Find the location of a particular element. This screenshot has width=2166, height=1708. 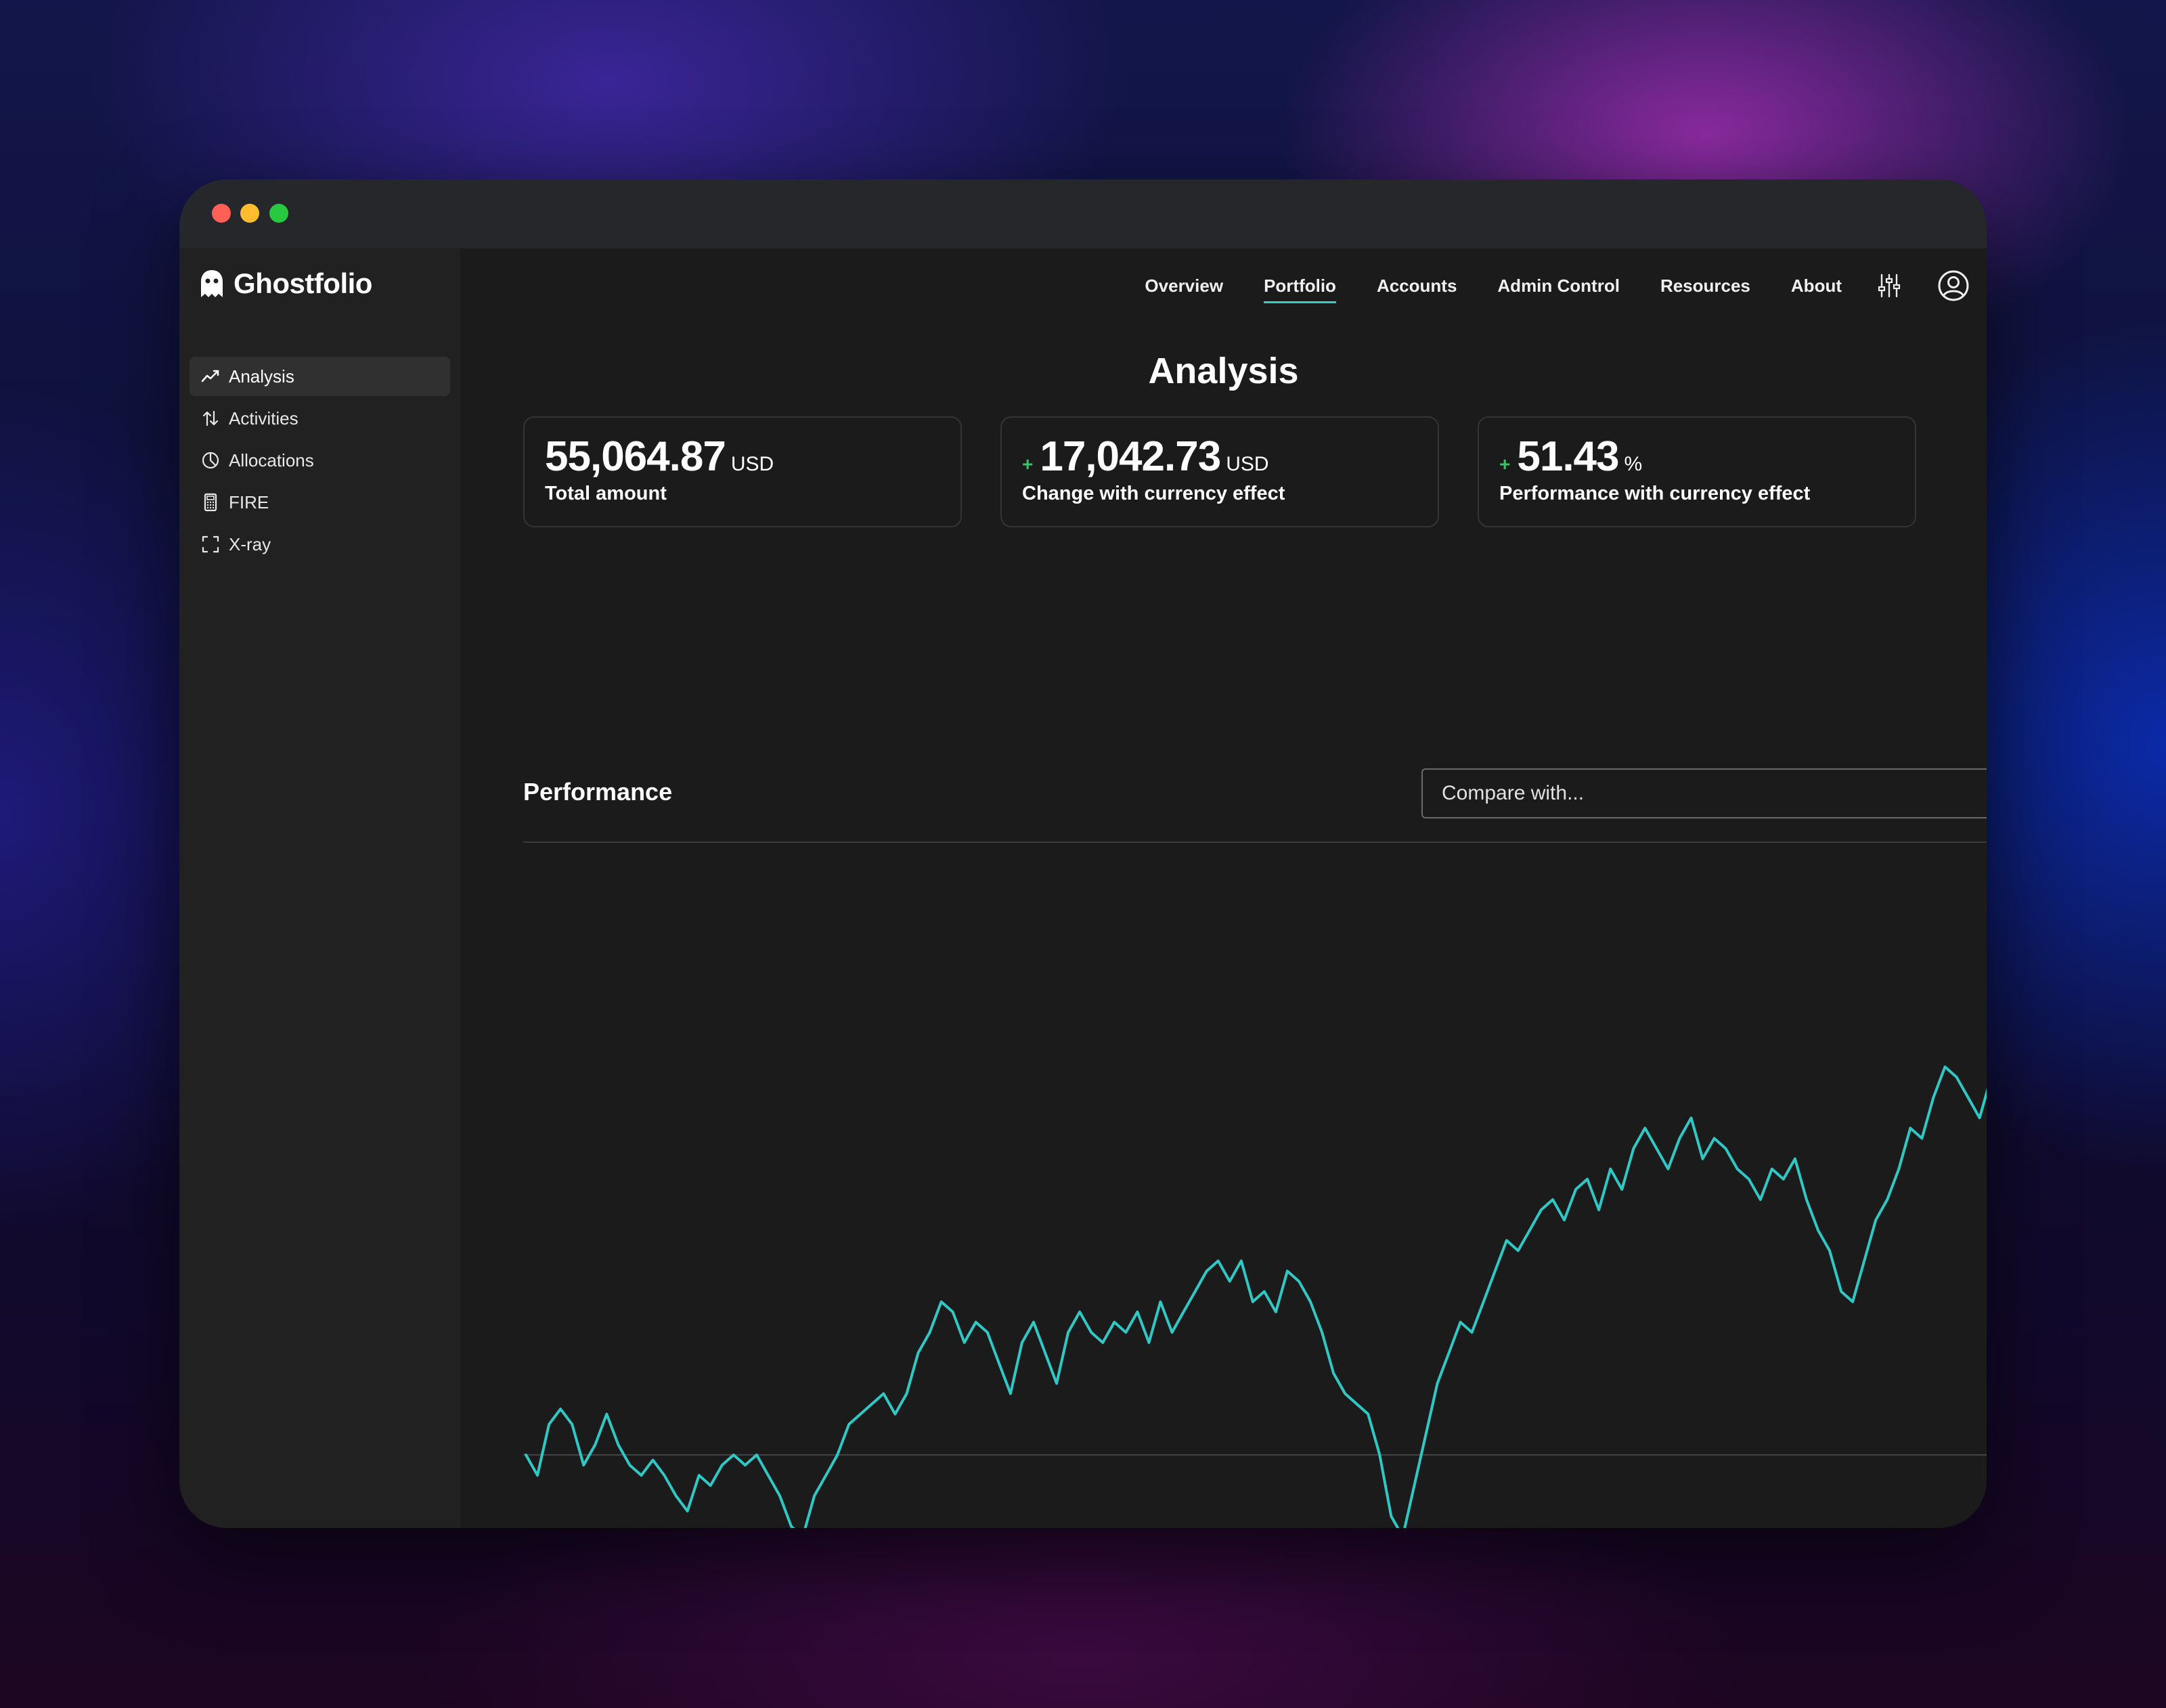

change-label: Change with currency effect is located at coordinates (1153, 493).